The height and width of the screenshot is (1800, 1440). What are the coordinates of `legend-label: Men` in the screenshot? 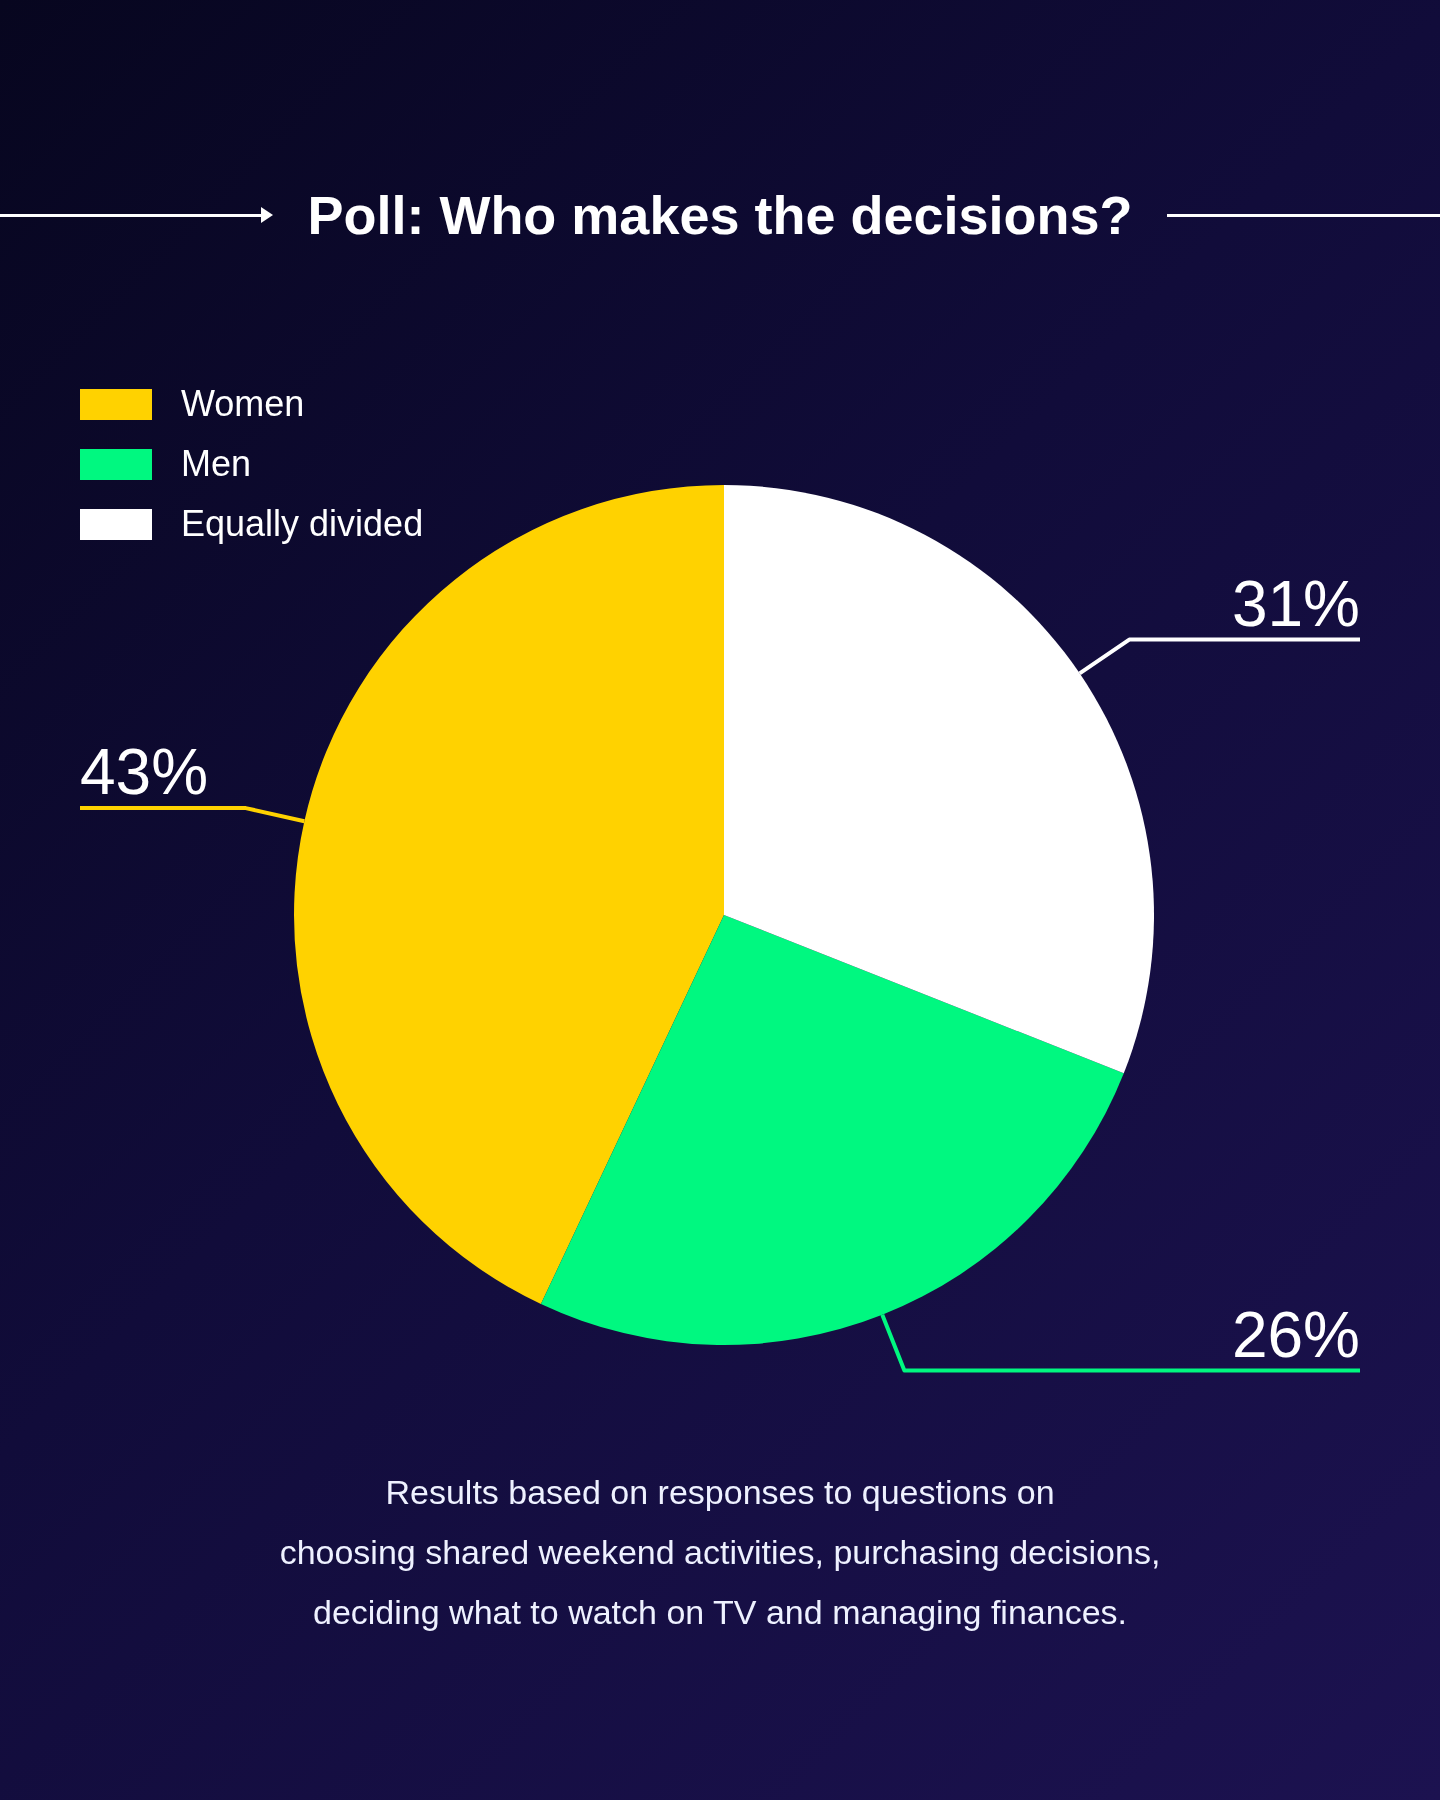 It's located at (216, 464).